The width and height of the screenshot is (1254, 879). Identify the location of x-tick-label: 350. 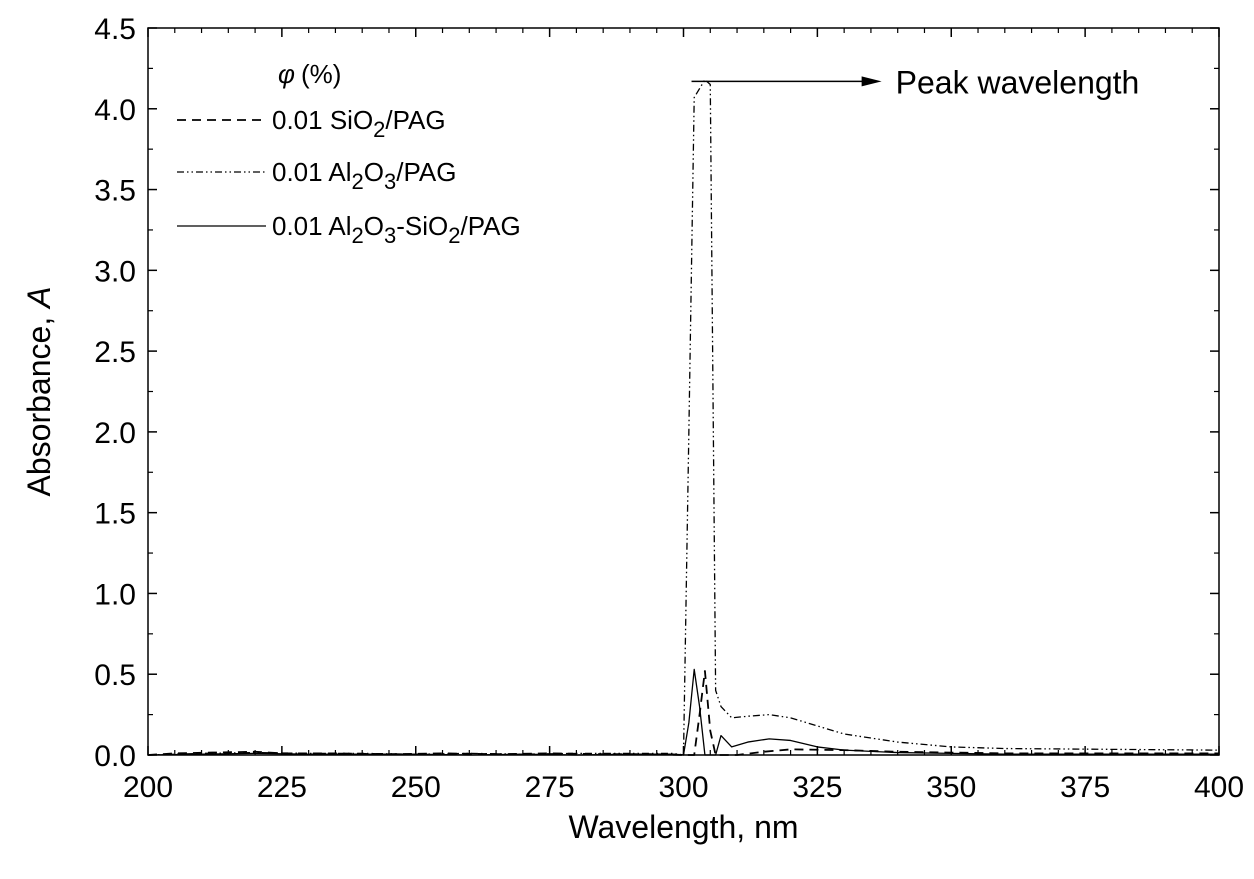
(951, 787).